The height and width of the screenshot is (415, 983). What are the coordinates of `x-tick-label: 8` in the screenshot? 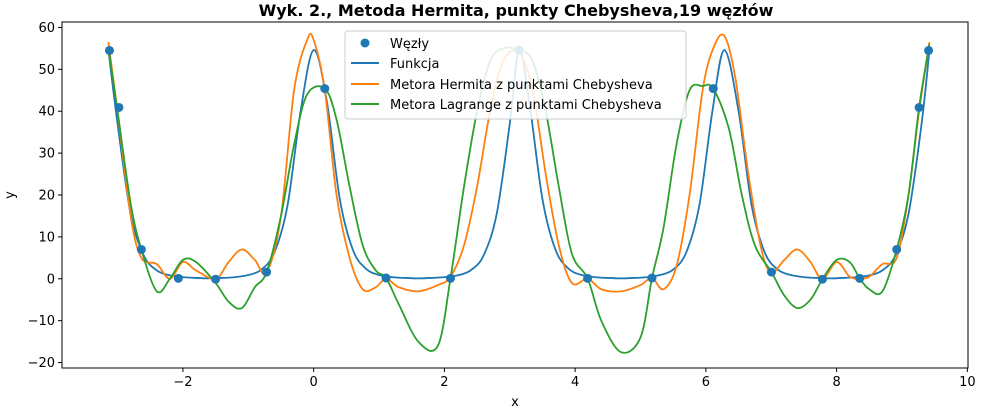 It's located at (836, 382).